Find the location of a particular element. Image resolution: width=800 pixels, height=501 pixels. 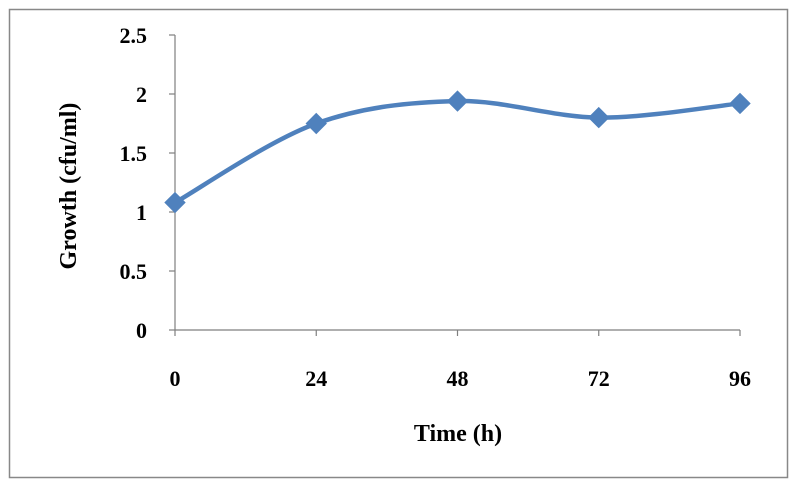

y-tick-label: 1 is located at coordinates (141, 212).